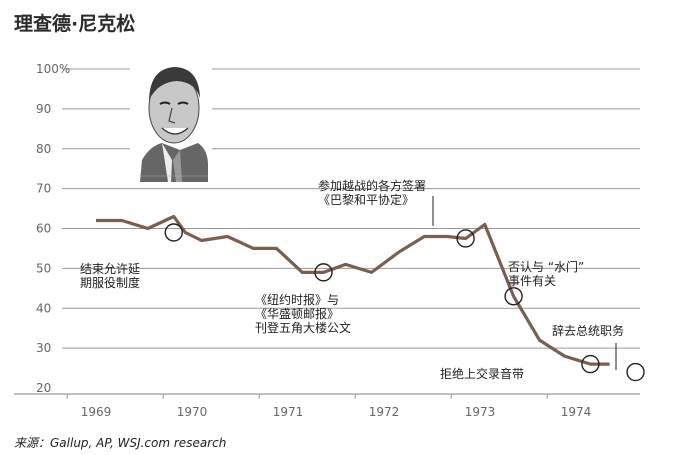 Image resolution: width=700 pixels, height=455 pixels. What do you see at coordinates (329, 406) in the screenshot?
I see `x-axis-ticks: 1969 1970 1971 1972 1973 1974` at bounding box center [329, 406].